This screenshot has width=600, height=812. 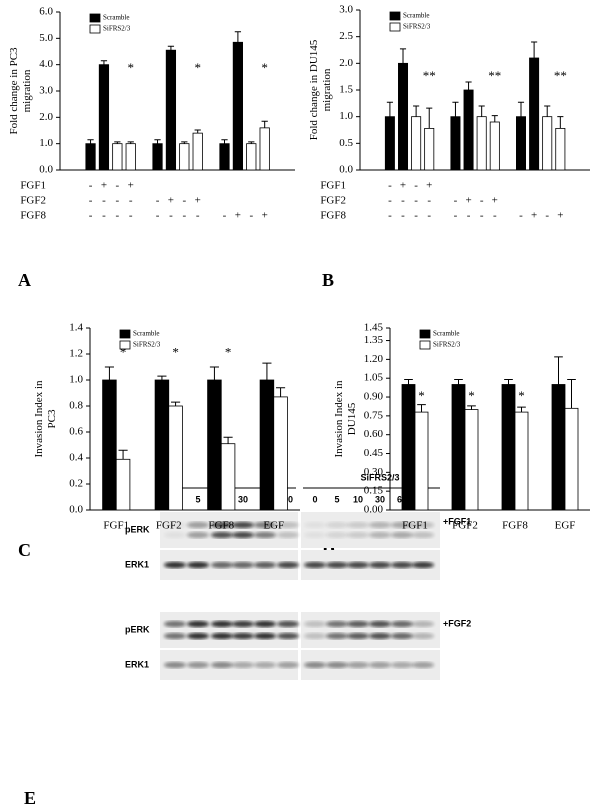 I want to click on annotation: **, so click(x=429, y=75).